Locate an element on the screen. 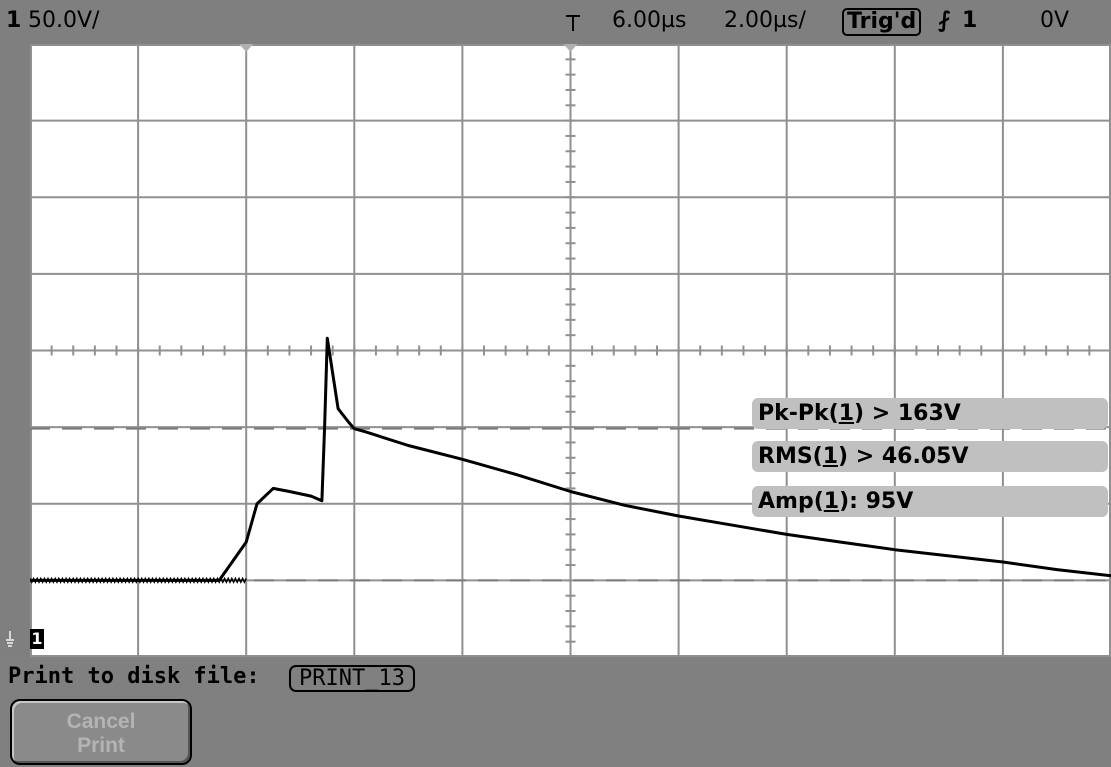 This screenshot has height=767, width=1111. measurement-rms: RMS(1) > 46.05V is located at coordinates (930, 456).